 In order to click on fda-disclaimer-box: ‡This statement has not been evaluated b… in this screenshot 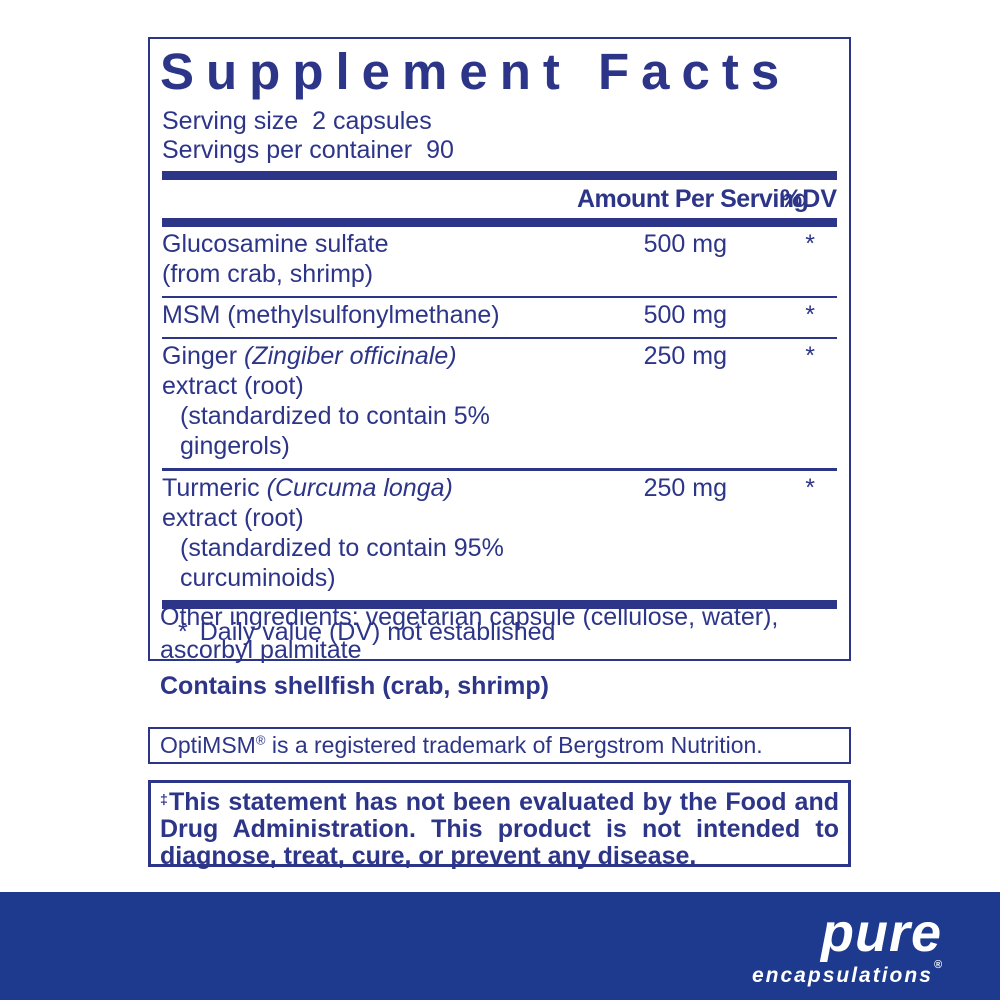, I will do `click(499, 825)`.